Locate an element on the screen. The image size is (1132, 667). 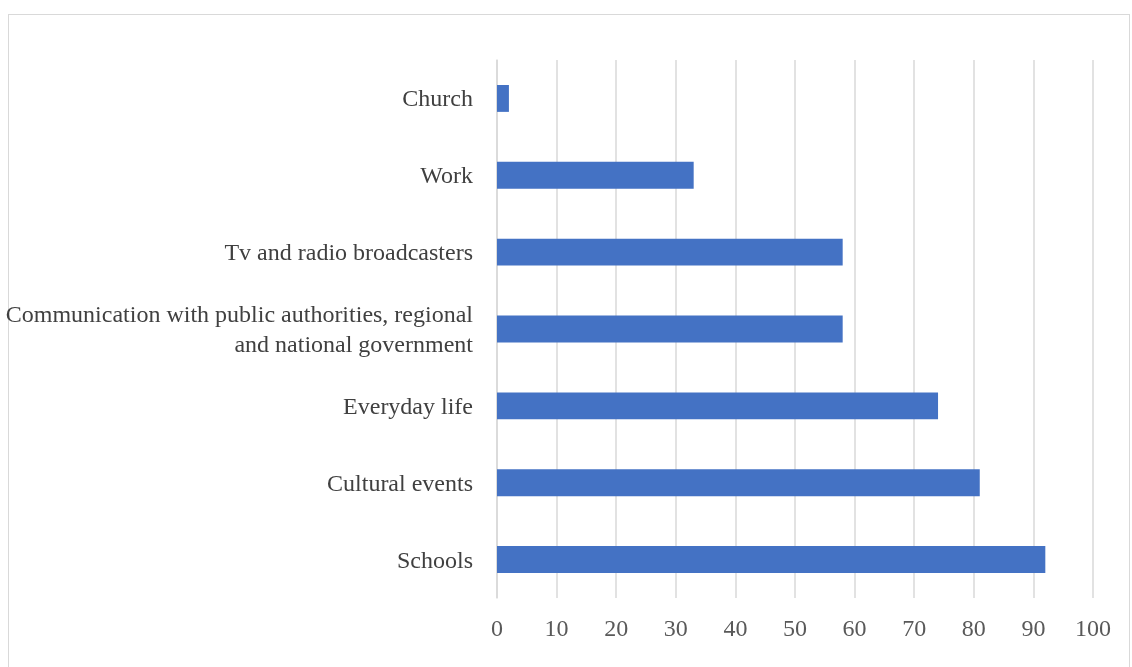
y-tick-label: Everyday life is located at coordinates (408, 405).